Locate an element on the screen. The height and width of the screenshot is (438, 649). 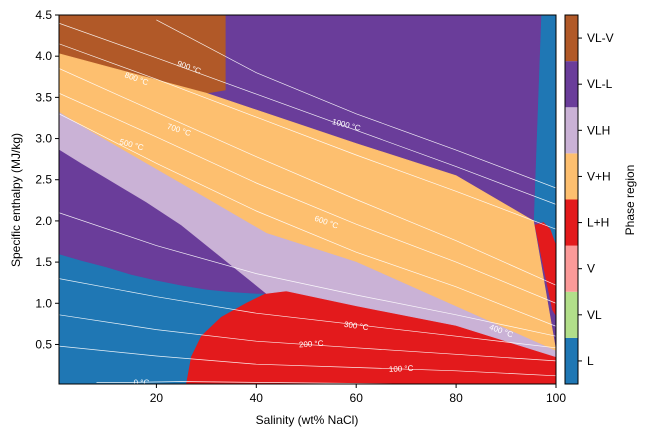
y-tick-label-8: 4.5 is located at coordinates (43, 15).